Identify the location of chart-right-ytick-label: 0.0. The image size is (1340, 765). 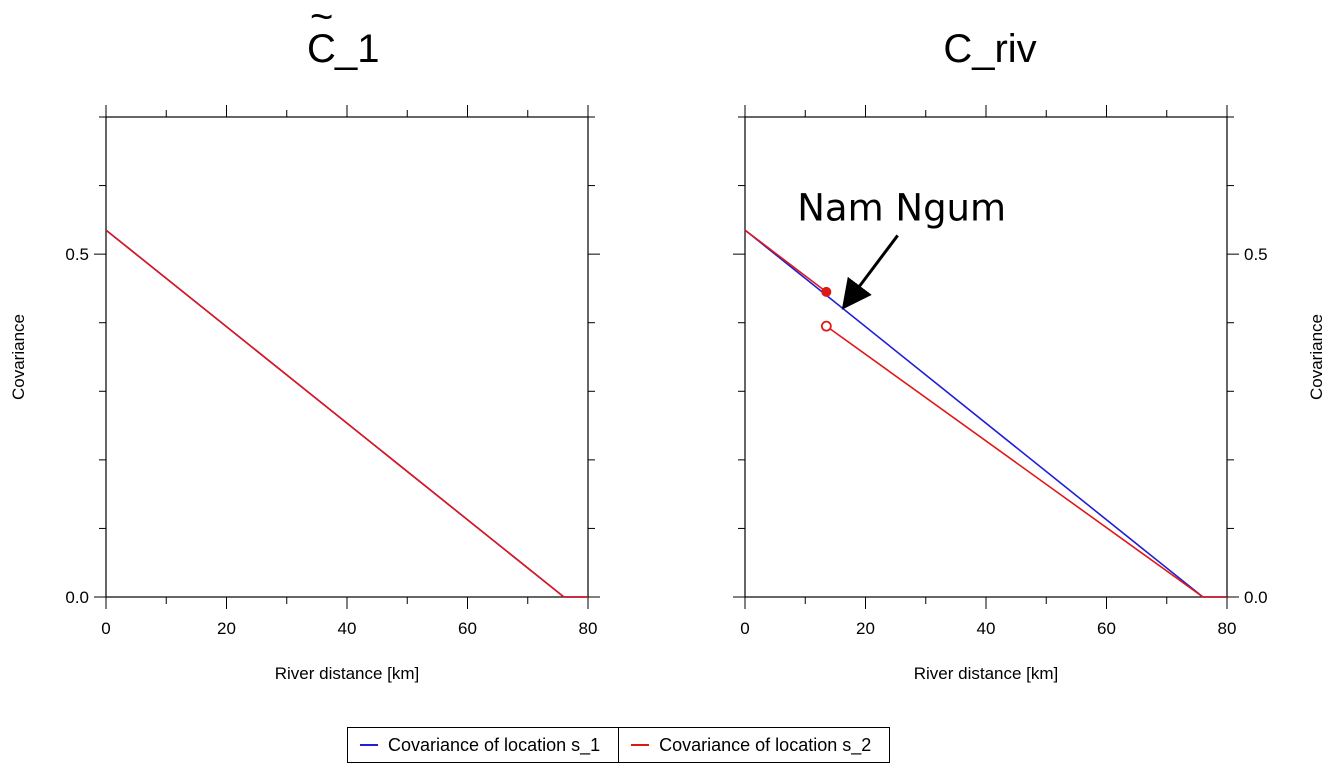
(1256, 597).